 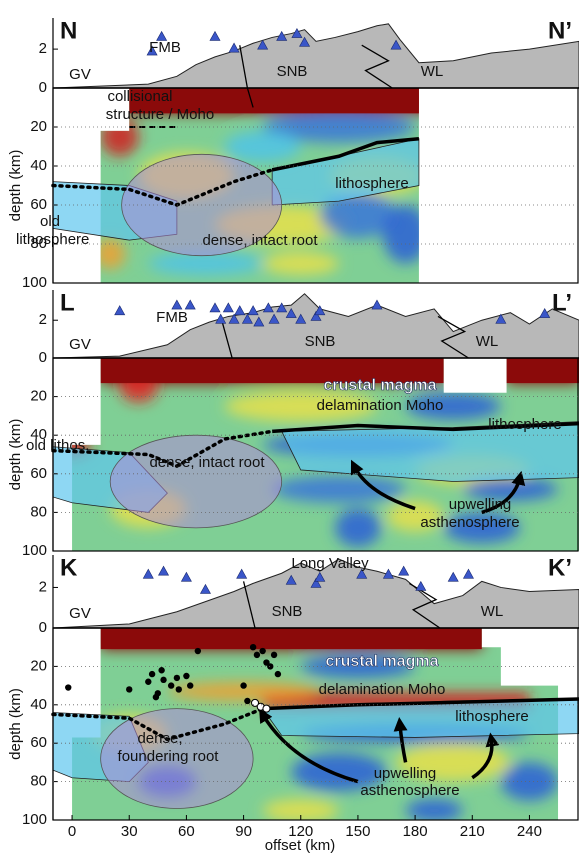 I want to click on x-tick-label: 150, so click(x=357, y=831).